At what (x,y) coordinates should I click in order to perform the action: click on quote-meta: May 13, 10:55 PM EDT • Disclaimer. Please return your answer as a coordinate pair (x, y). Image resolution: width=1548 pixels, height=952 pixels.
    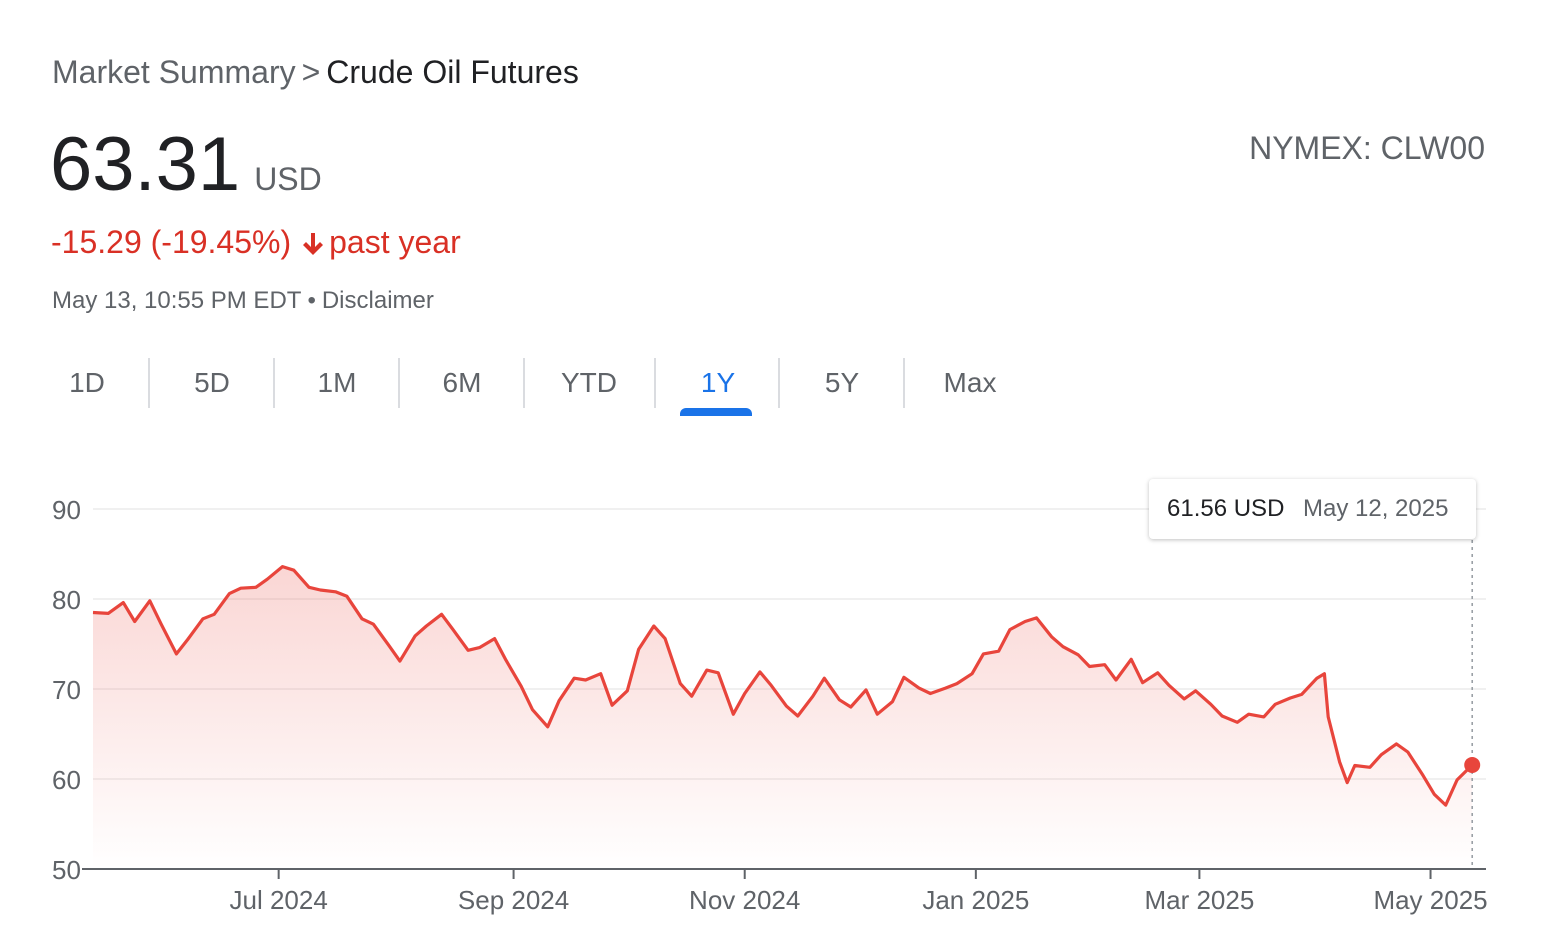
    Looking at the image, I should click on (243, 301).